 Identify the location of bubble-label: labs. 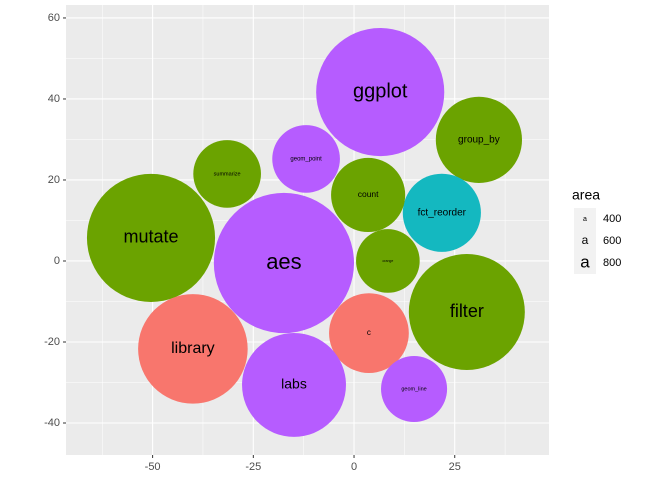
(294, 384).